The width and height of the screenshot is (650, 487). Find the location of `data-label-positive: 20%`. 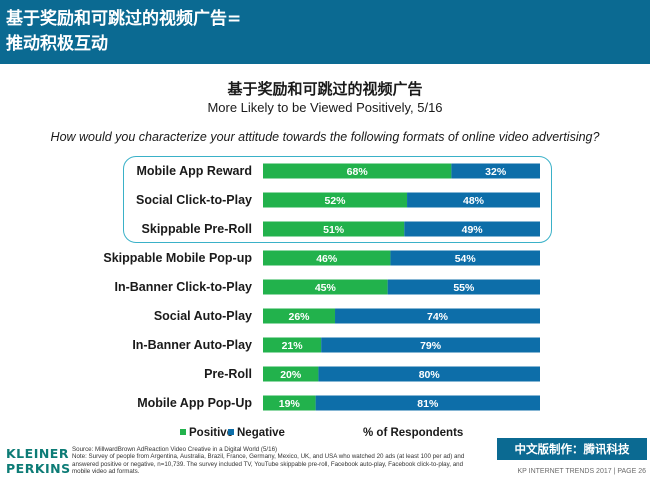

data-label-positive: 20% is located at coordinates (291, 375).